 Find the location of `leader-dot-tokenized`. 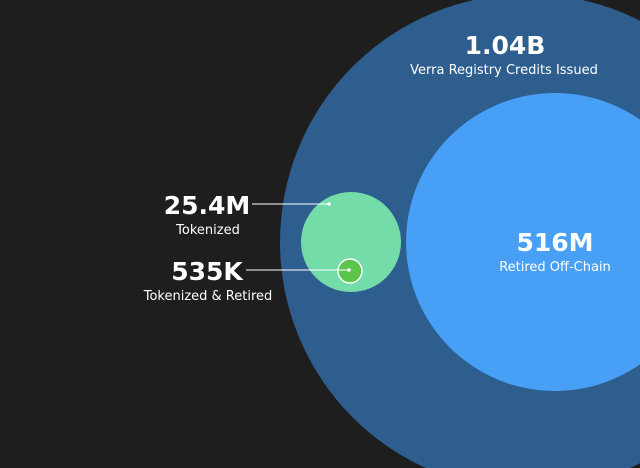

leader-dot-tokenized is located at coordinates (329, 204).